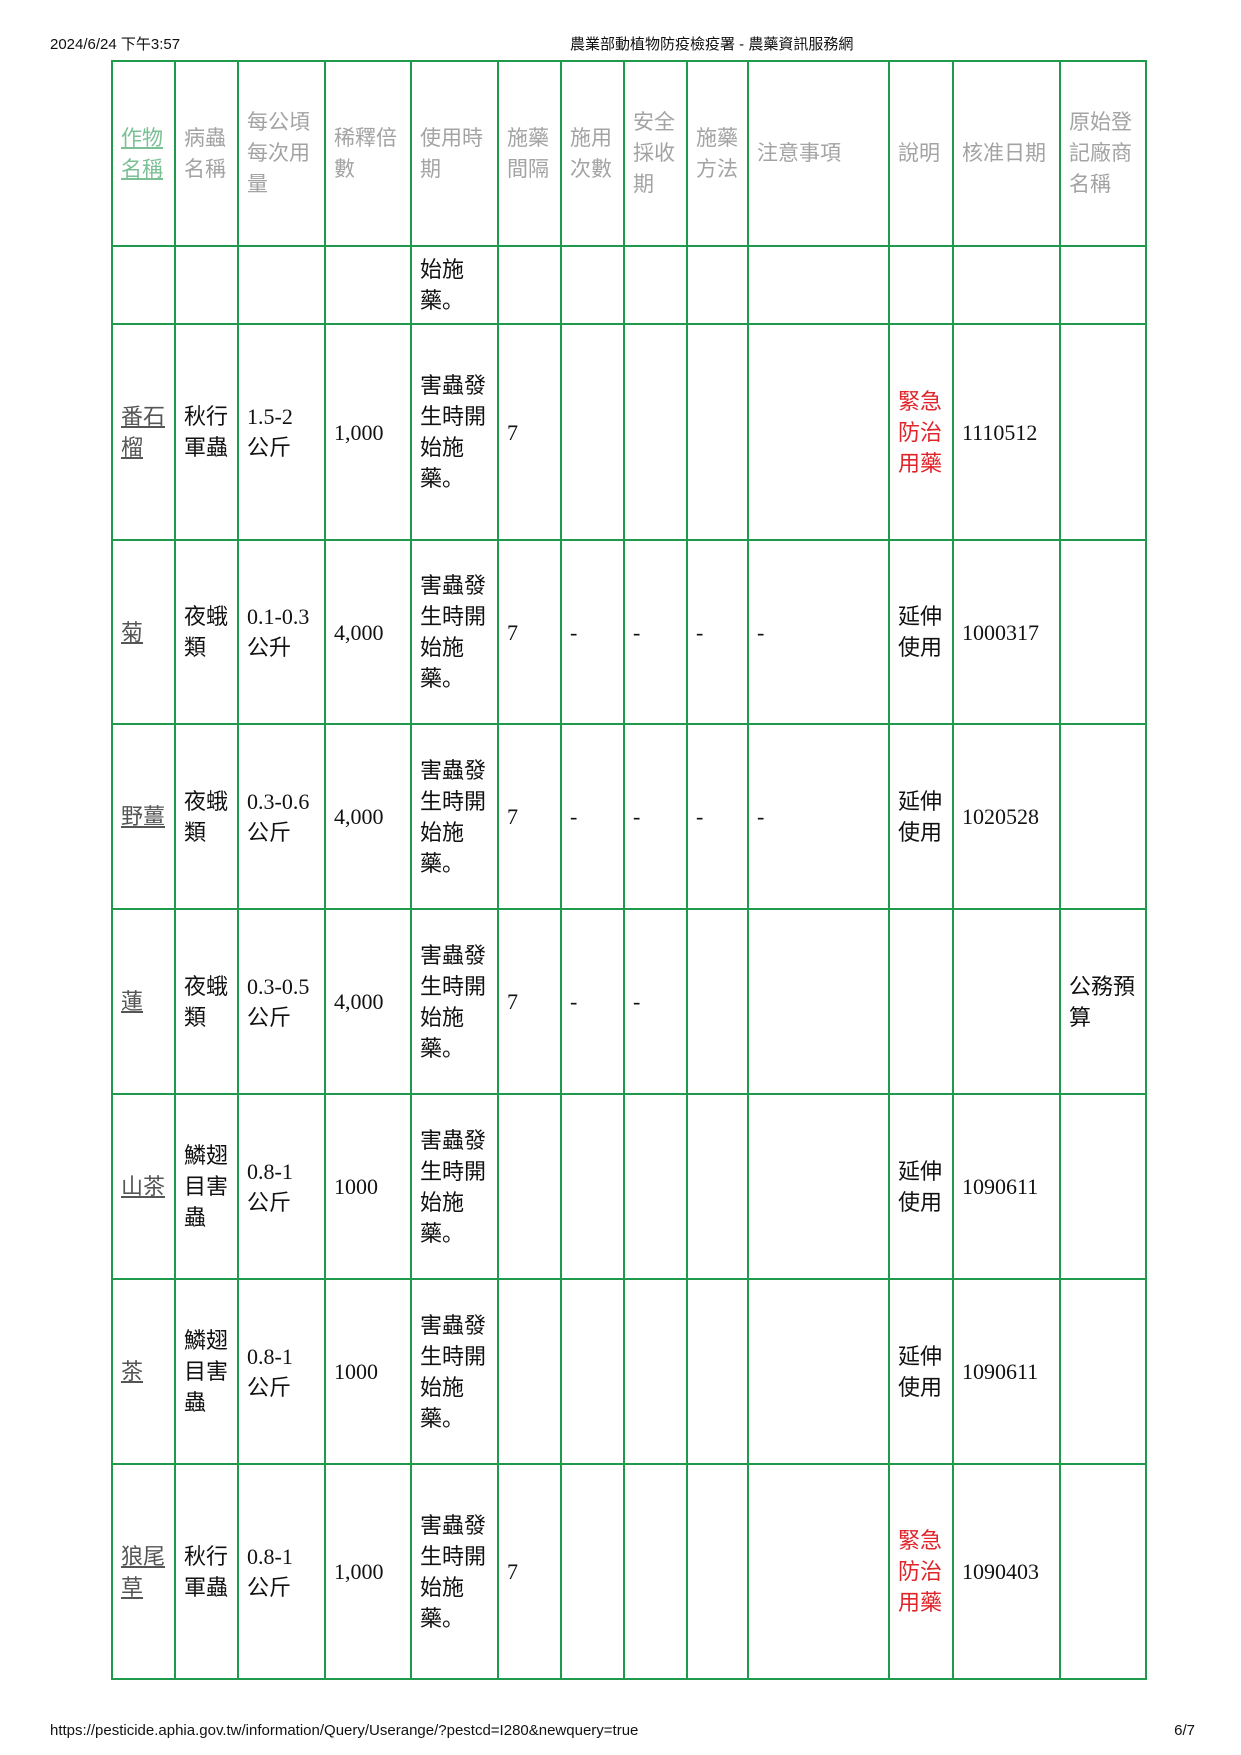 The height and width of the screenshot is (1755, 1241). What do you see at coordinates (143, 1571) in the screenshot?
I see `cell-crop: 狼尾草` at bounding box center [143, 1571].